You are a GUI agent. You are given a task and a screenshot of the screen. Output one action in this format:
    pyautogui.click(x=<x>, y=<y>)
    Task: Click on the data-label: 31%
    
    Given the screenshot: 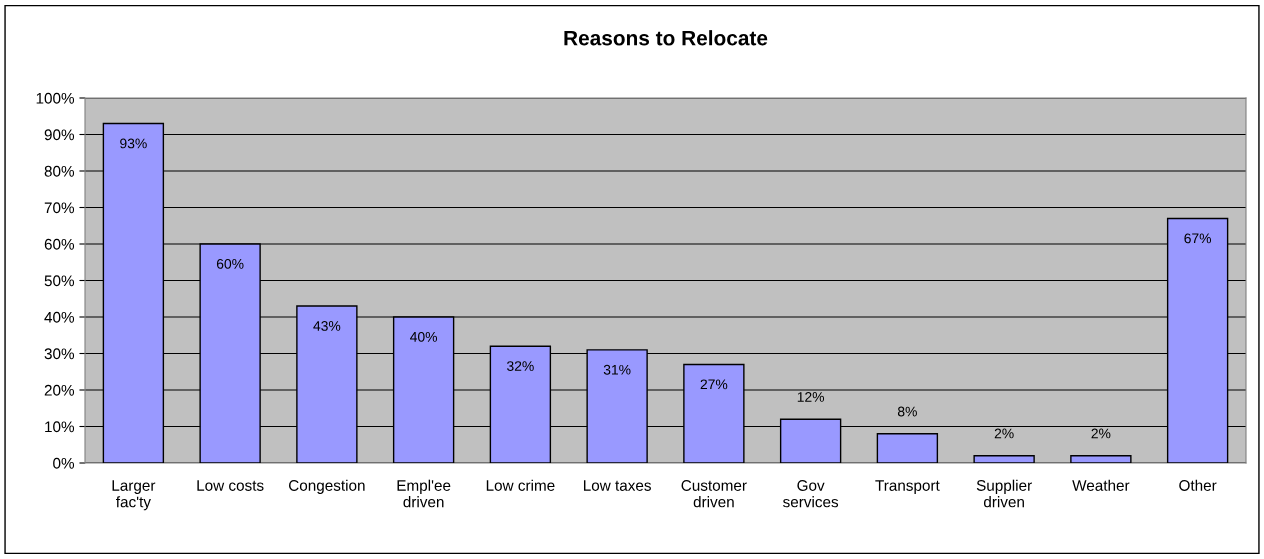 What is the action you would take?
    pyautogui.click(x=617, y=369)
    